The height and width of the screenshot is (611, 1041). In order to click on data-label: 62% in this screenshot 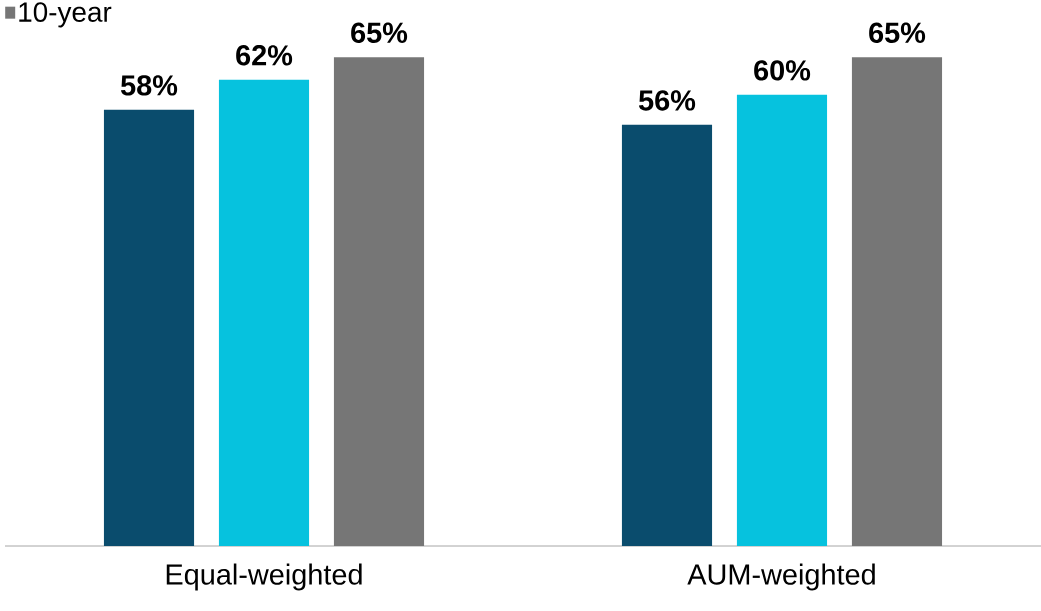, I will do `click(264, 55)`.